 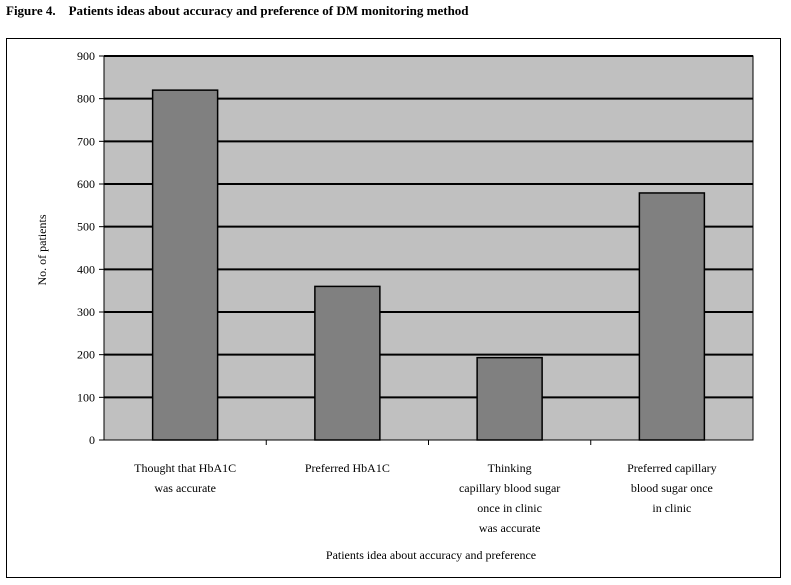 What do you see at coordinates (86, 227) in the screenshot?
I see `y-tick-label: 500` at bounding box center [86, 227].